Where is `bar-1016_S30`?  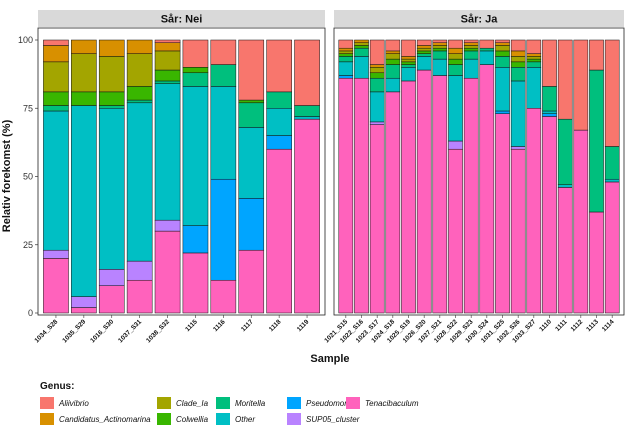 bar-1016_S30 is located at coordinates (111, 176).